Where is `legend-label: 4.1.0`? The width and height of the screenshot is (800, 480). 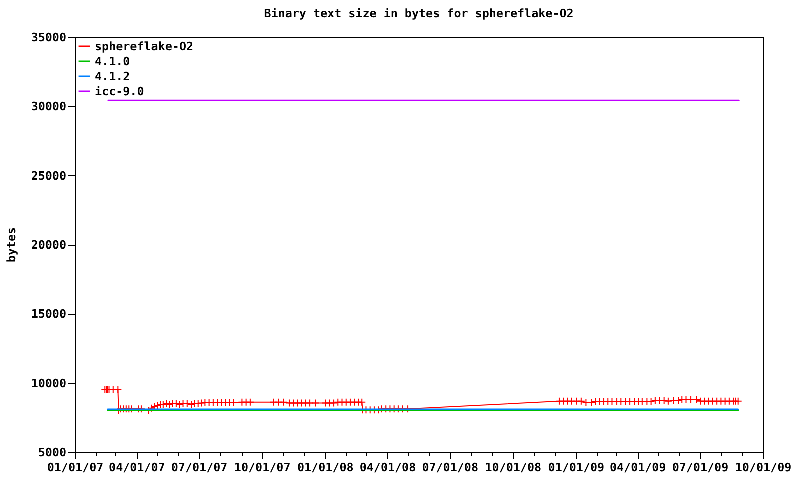 legend-label: 4.1.0 is located at coordinates (112, 61).